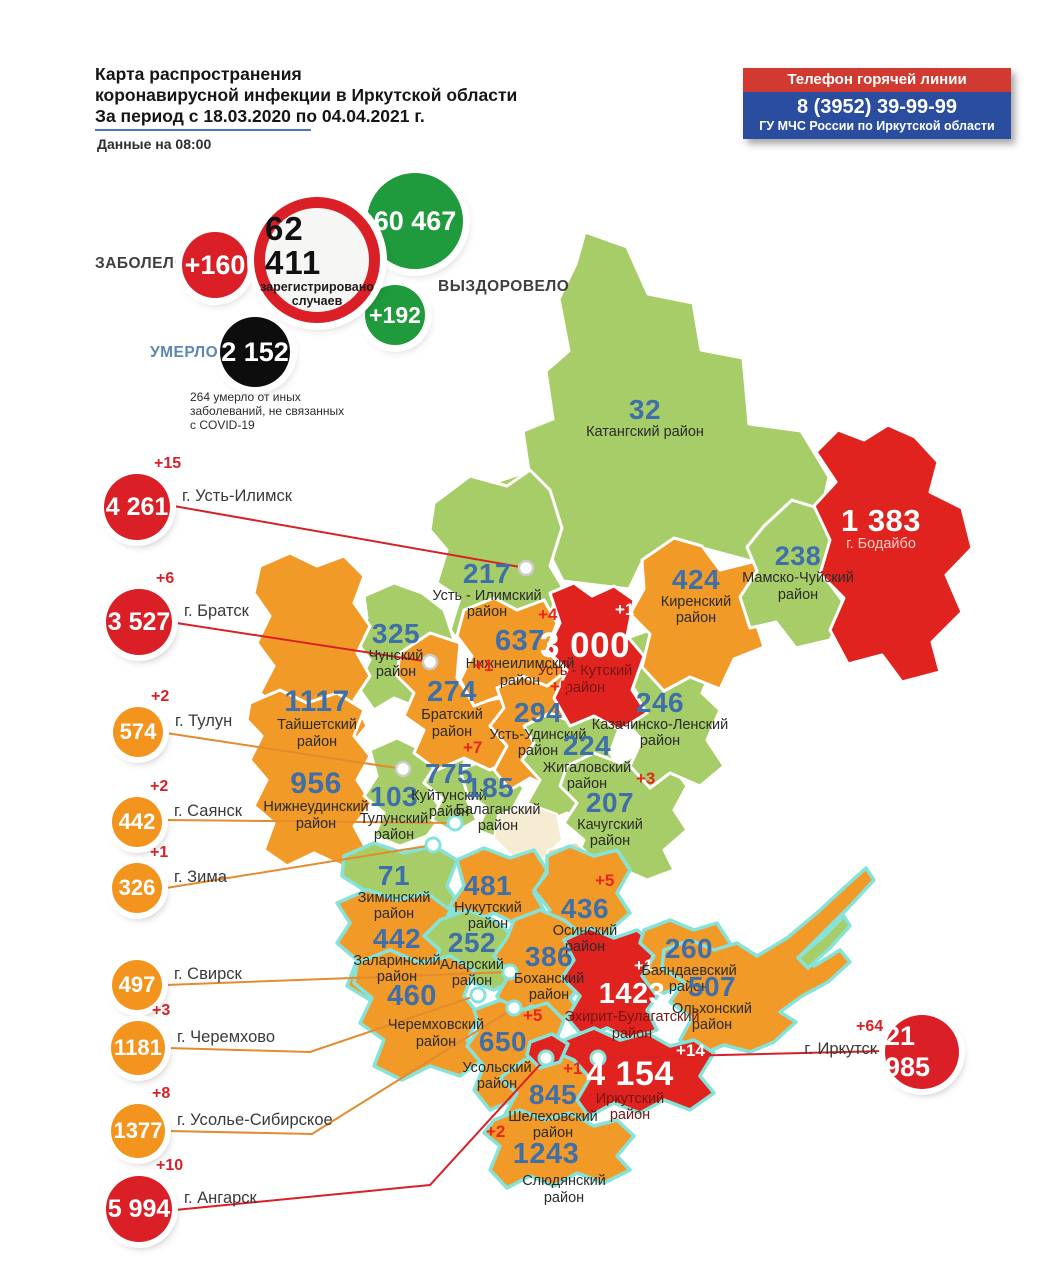  What do you see at coordinates (455, 823) in the screenshot?
I see `city-dot-sayansk` at bounding box center [455, 823].